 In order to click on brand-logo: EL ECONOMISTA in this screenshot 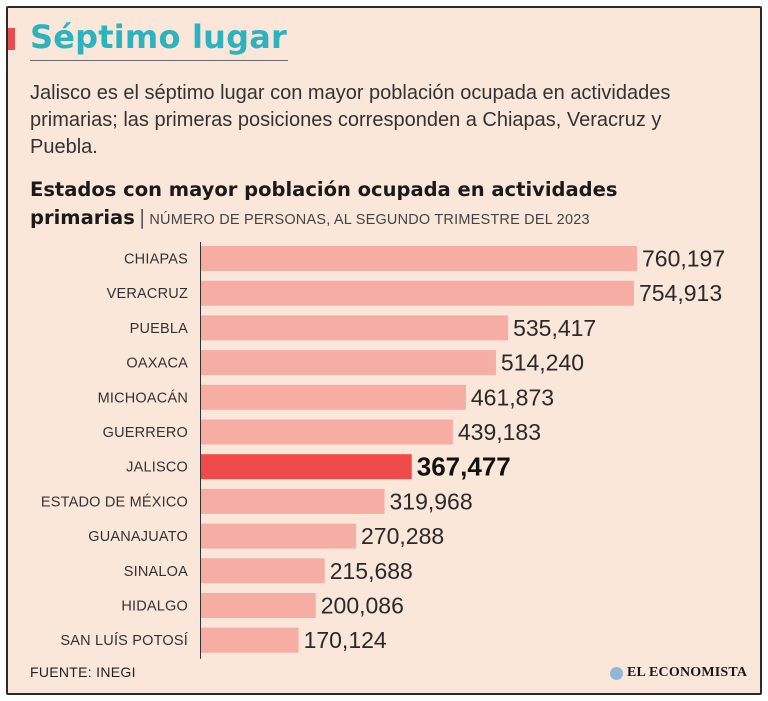, I will do `click(678, 673)`.